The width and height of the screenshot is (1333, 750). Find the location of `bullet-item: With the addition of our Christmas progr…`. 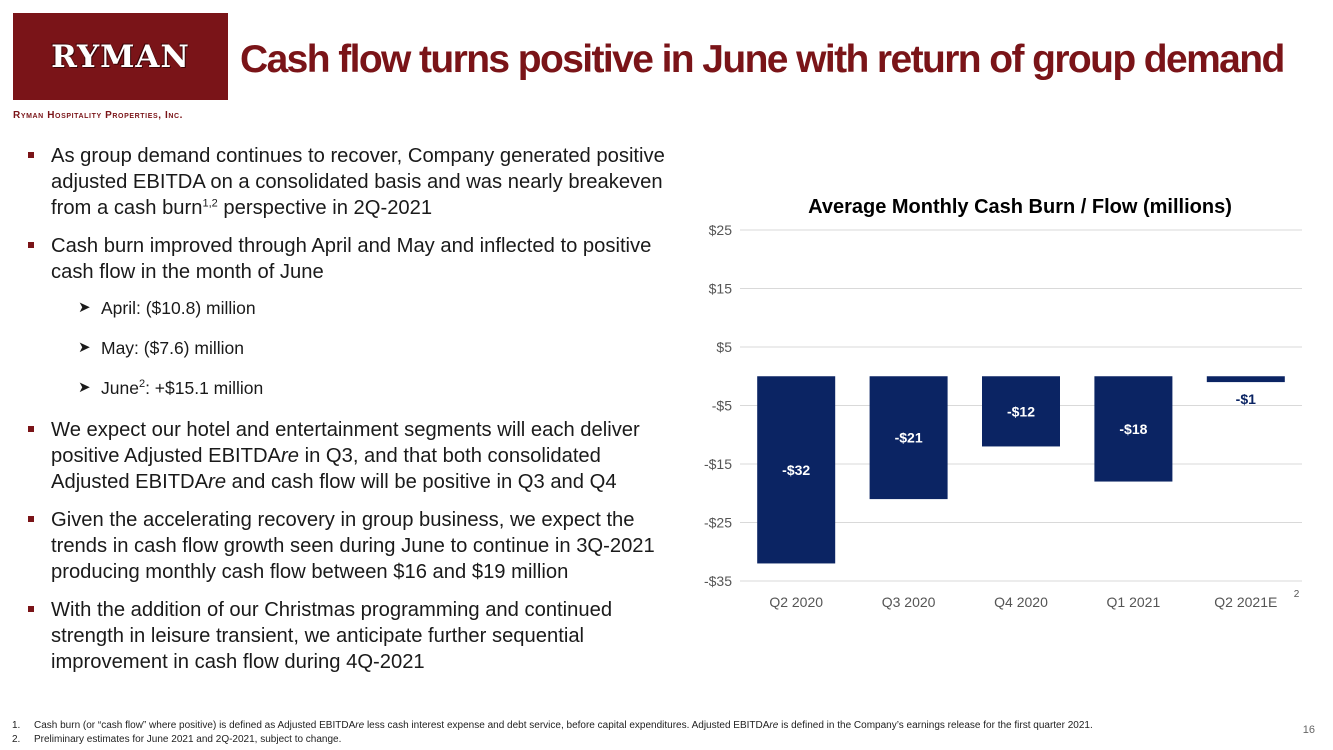

bullet-item: With the addition of our Christmas progr… is located at coordinates (353, 636).